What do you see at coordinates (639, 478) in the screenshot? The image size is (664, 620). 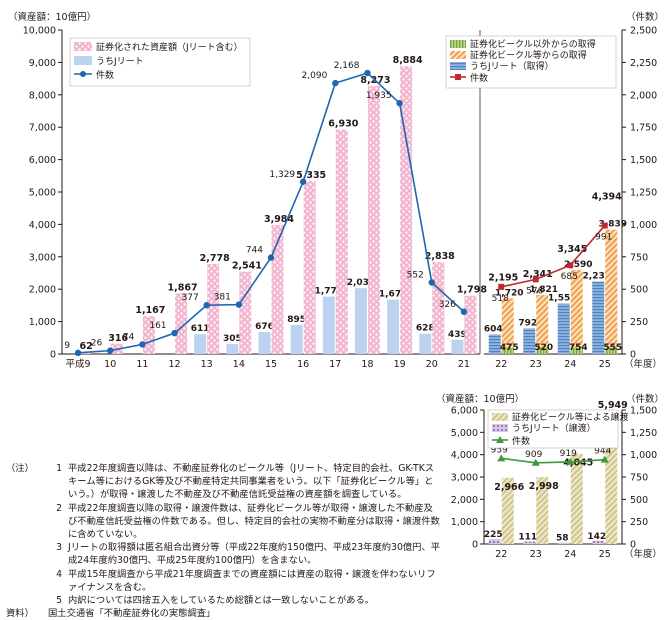 I see `y-tick-label: 750` at bounding box center [639, 478].